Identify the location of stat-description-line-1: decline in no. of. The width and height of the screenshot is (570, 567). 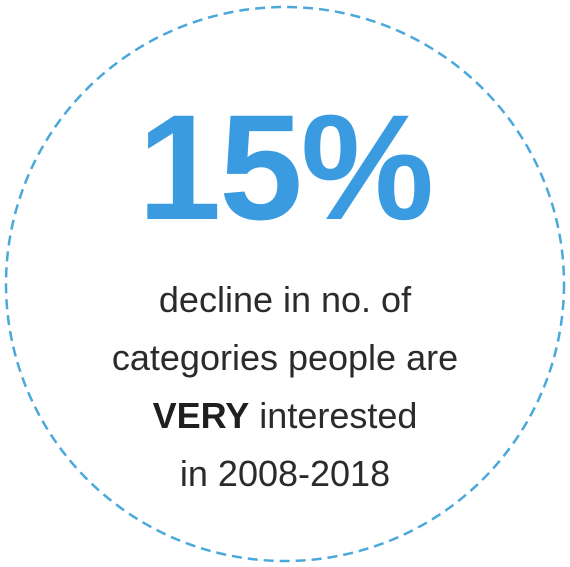
(285, 299).